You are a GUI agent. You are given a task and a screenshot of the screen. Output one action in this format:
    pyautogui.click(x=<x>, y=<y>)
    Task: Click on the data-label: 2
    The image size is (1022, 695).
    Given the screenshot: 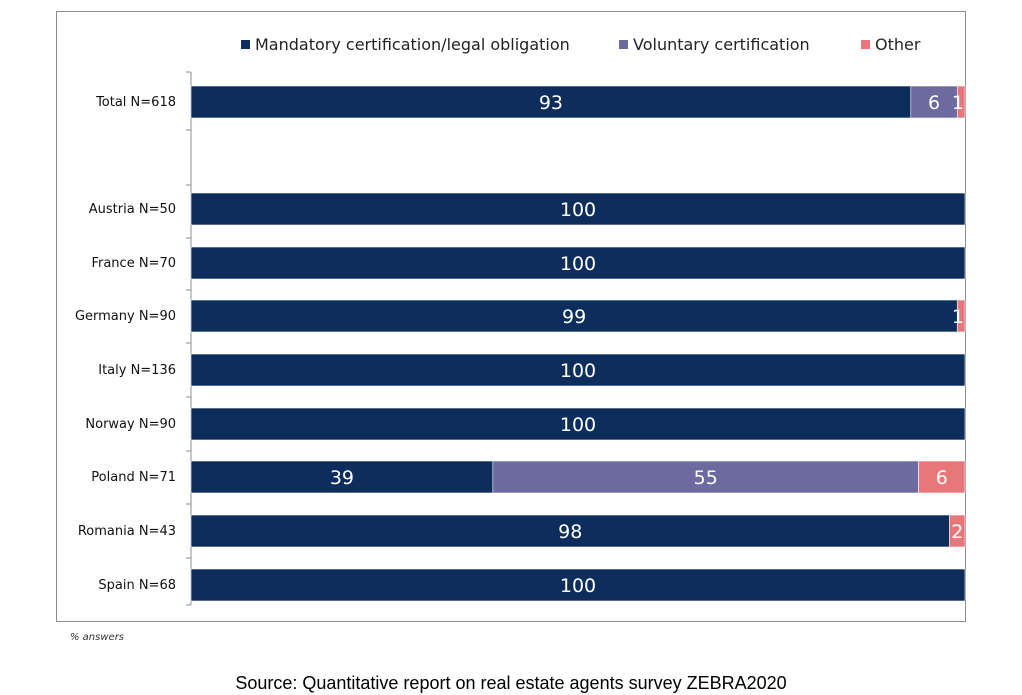 What is the action you would take?
    pyautogui.click(x=957, y=532)
    